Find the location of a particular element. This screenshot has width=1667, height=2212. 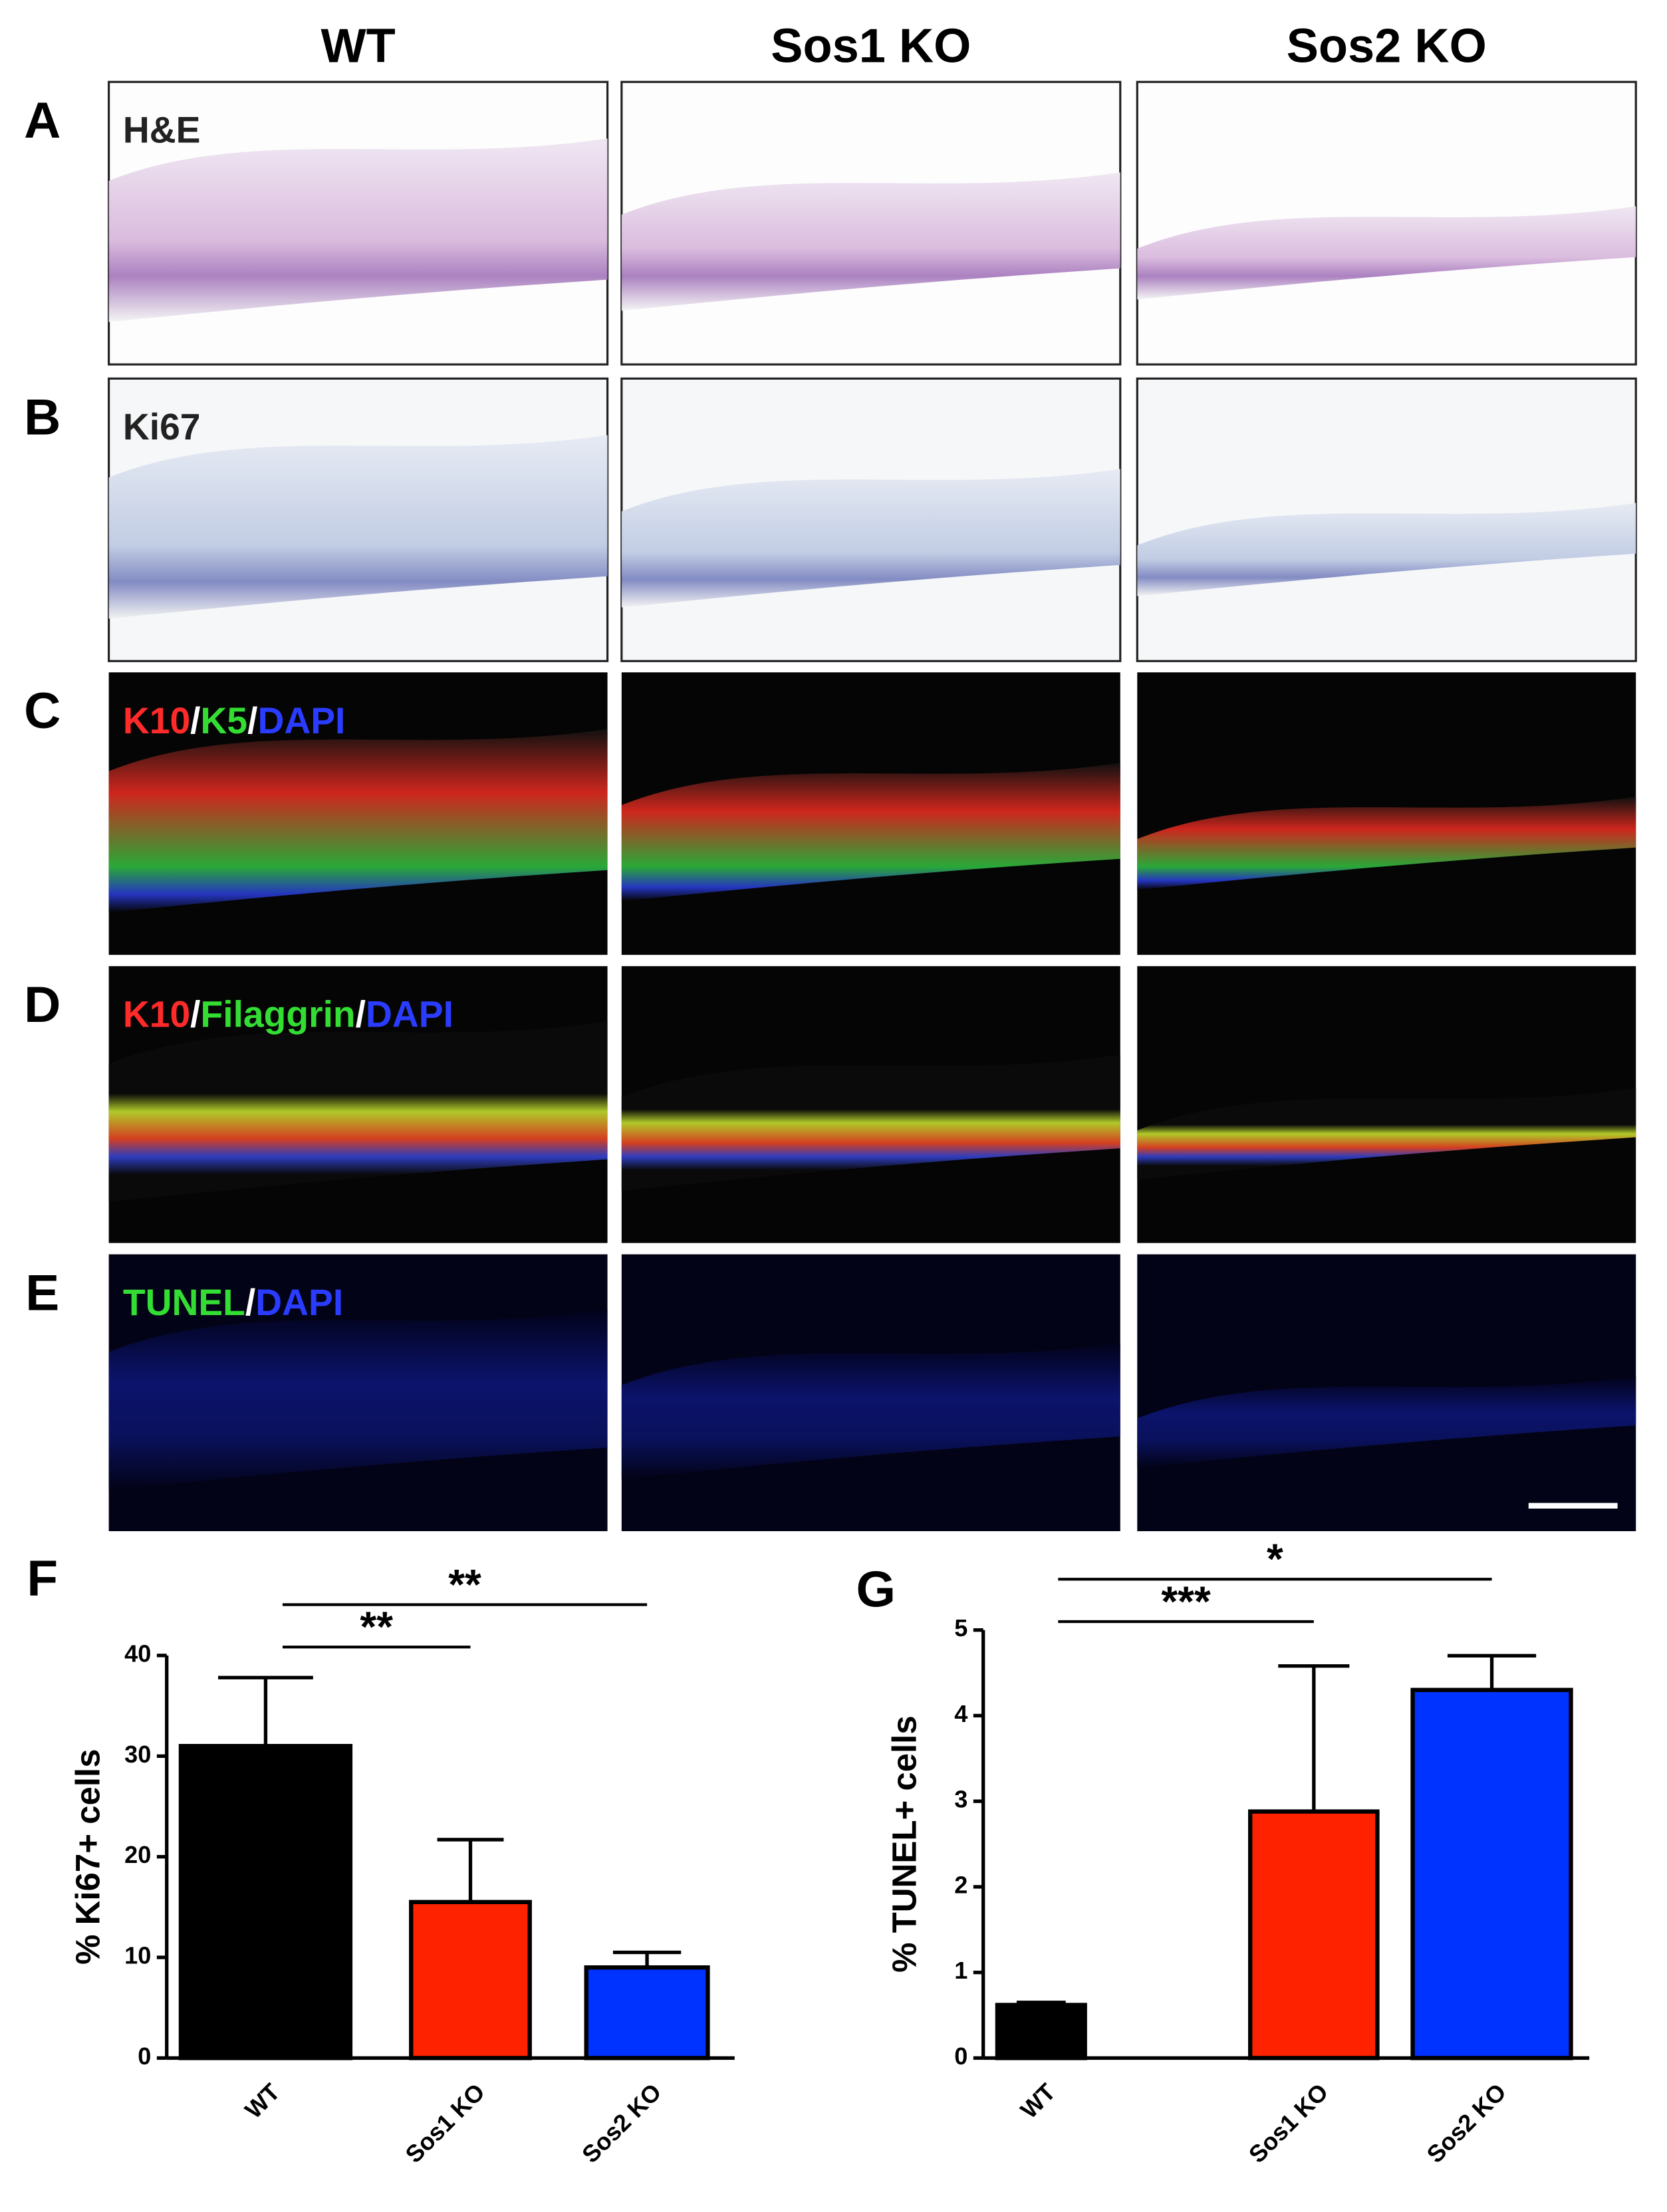

stain-label: TUNEL/DAPI is located at coordinates (233, 1302).